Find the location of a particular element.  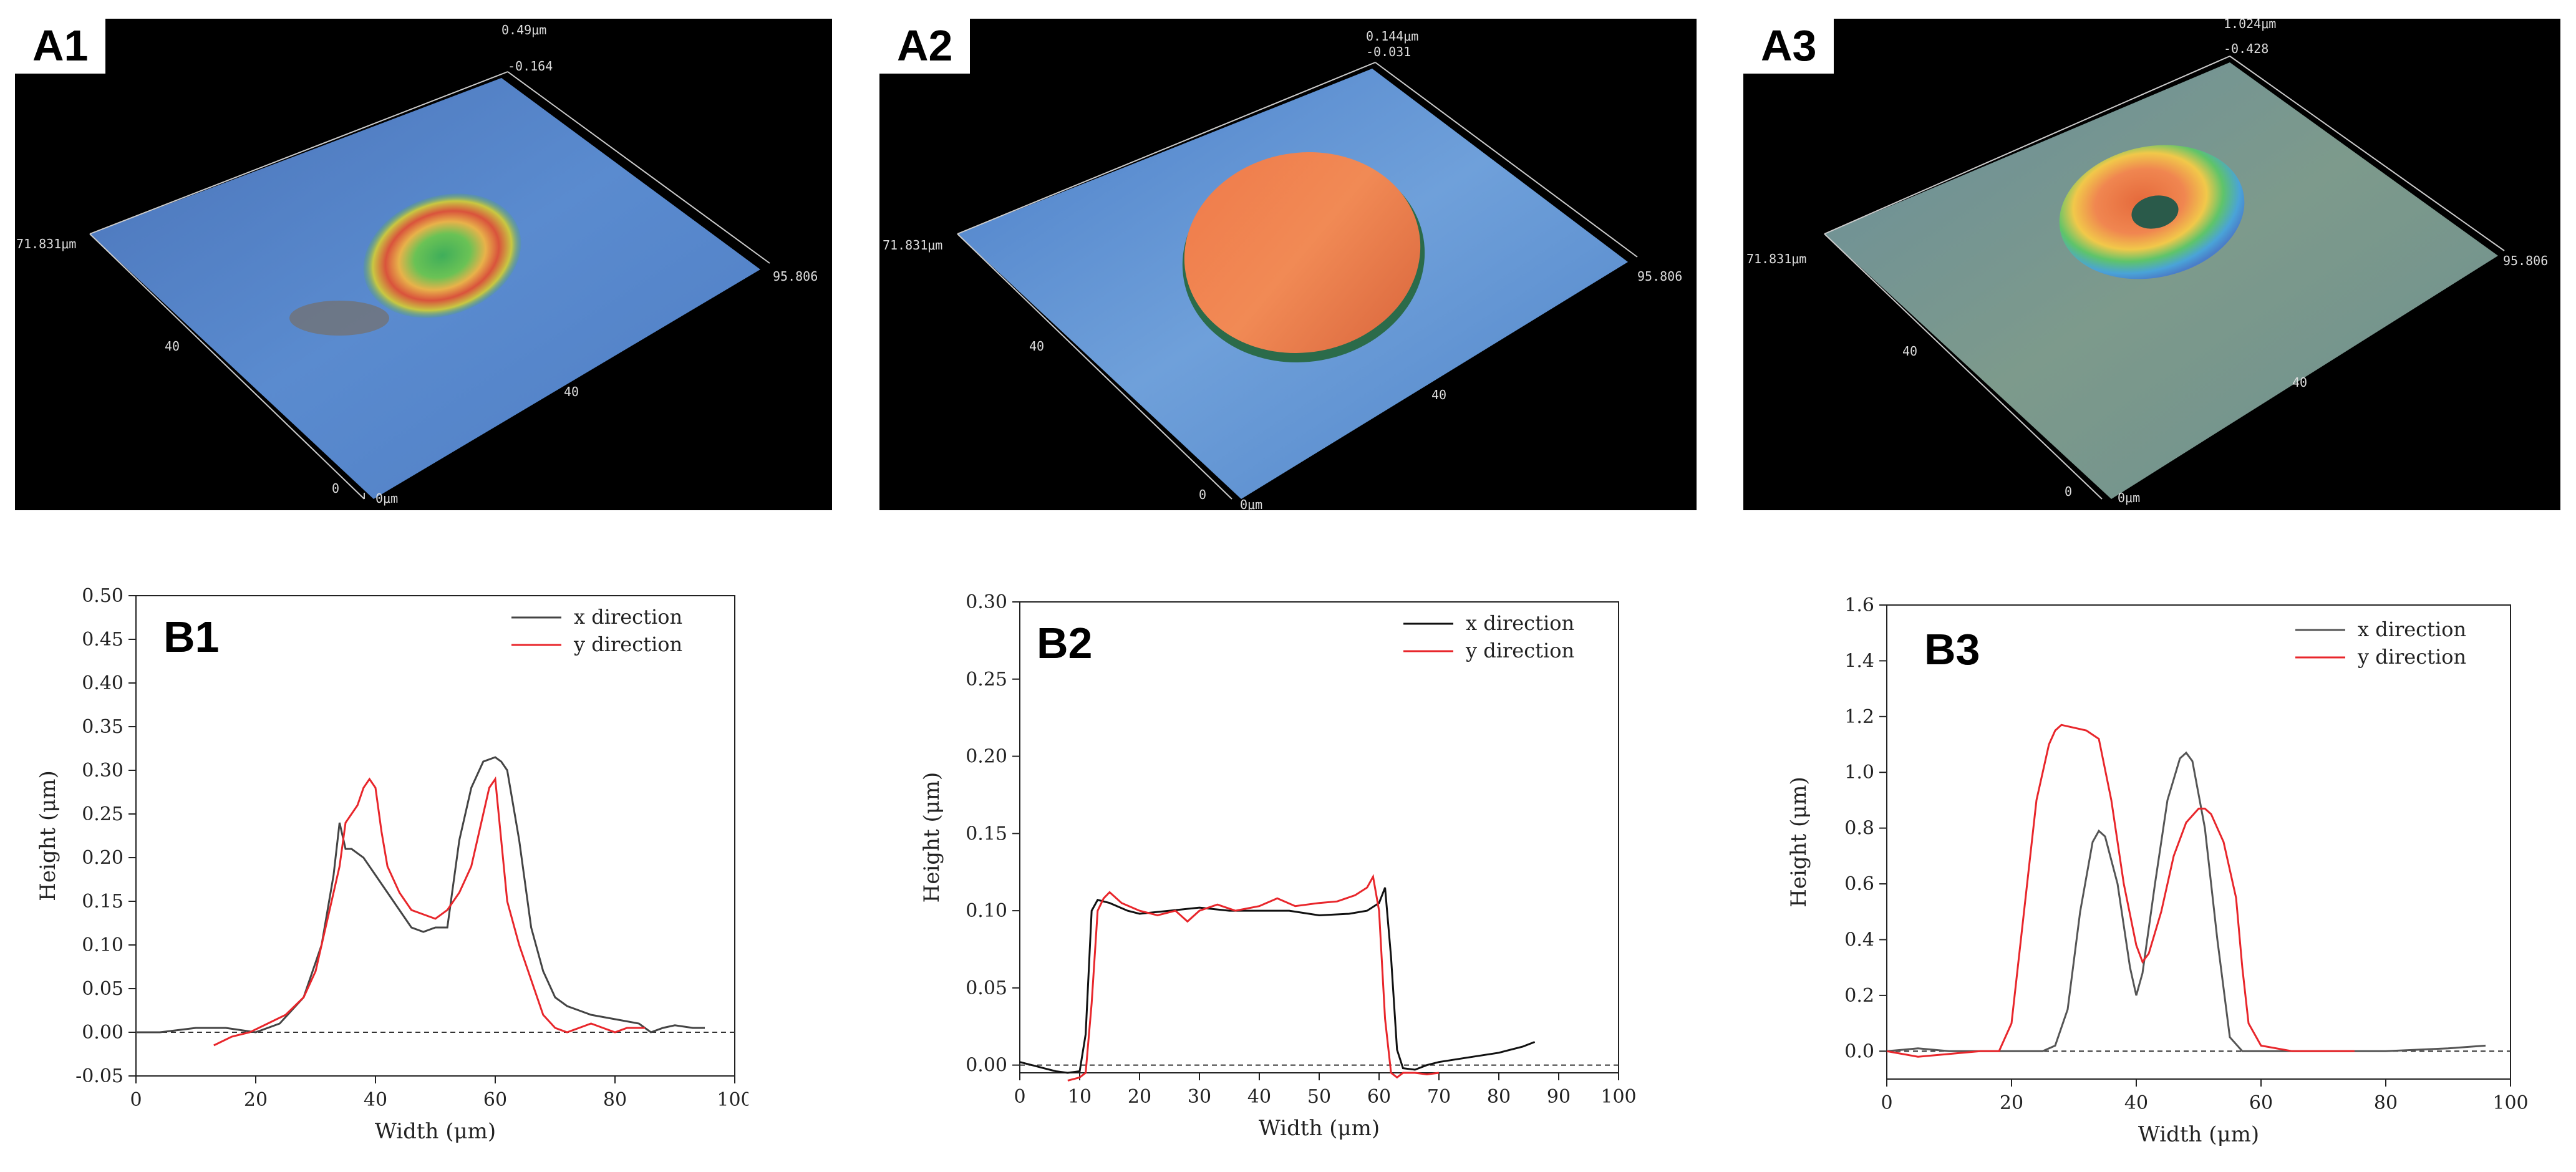

y-tick-label: -0.05 is located at coordinates (99, 1076).